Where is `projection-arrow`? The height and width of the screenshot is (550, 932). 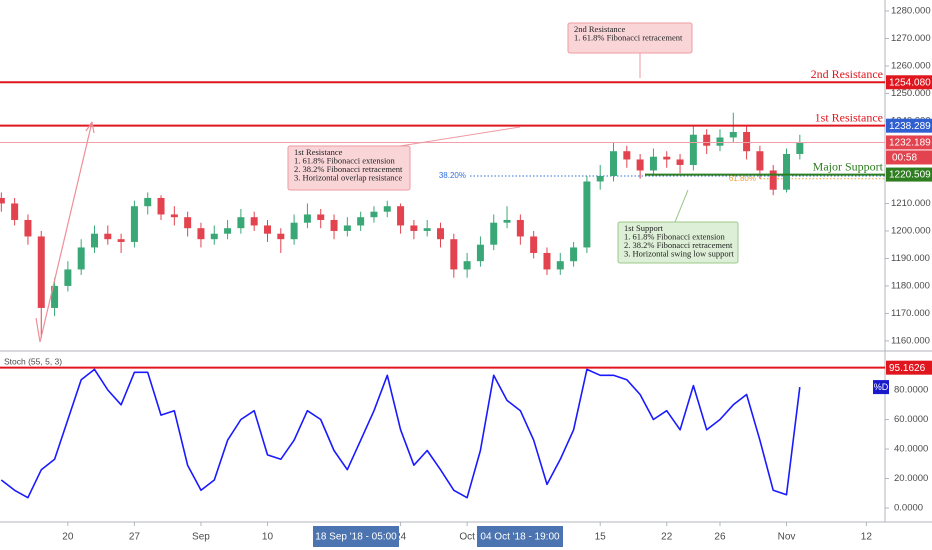
projection-arrow is located at coordinates (66, 232).